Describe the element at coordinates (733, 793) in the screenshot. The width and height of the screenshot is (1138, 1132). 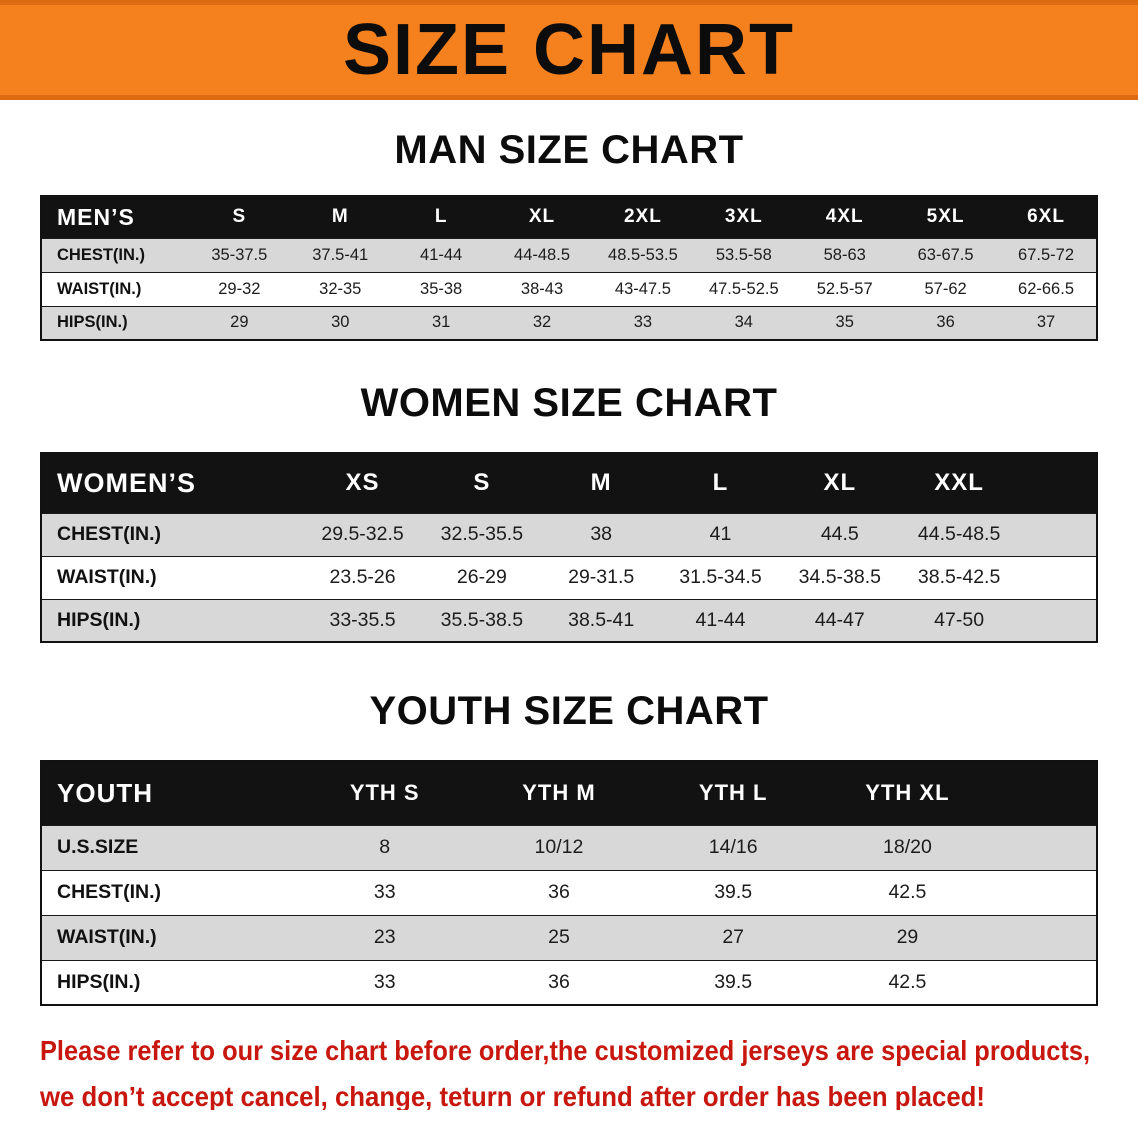
I see `column-header: YTH L` at that location.